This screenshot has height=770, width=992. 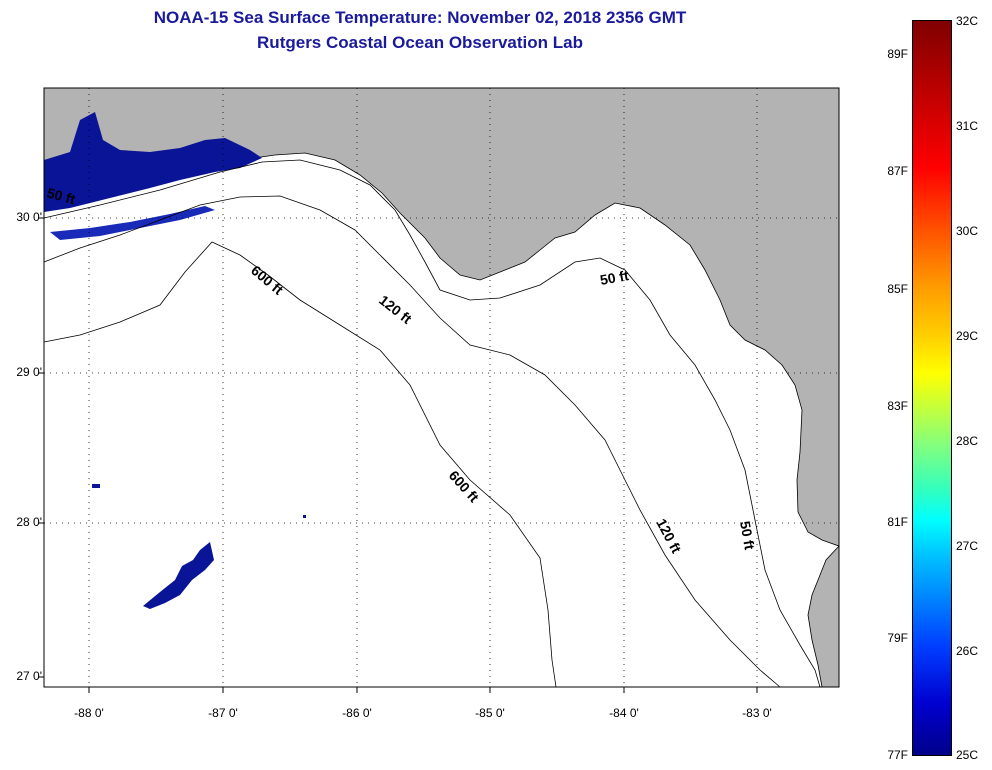 I want to click on lon-label-86: -86 0', so click(x=357, y=713).